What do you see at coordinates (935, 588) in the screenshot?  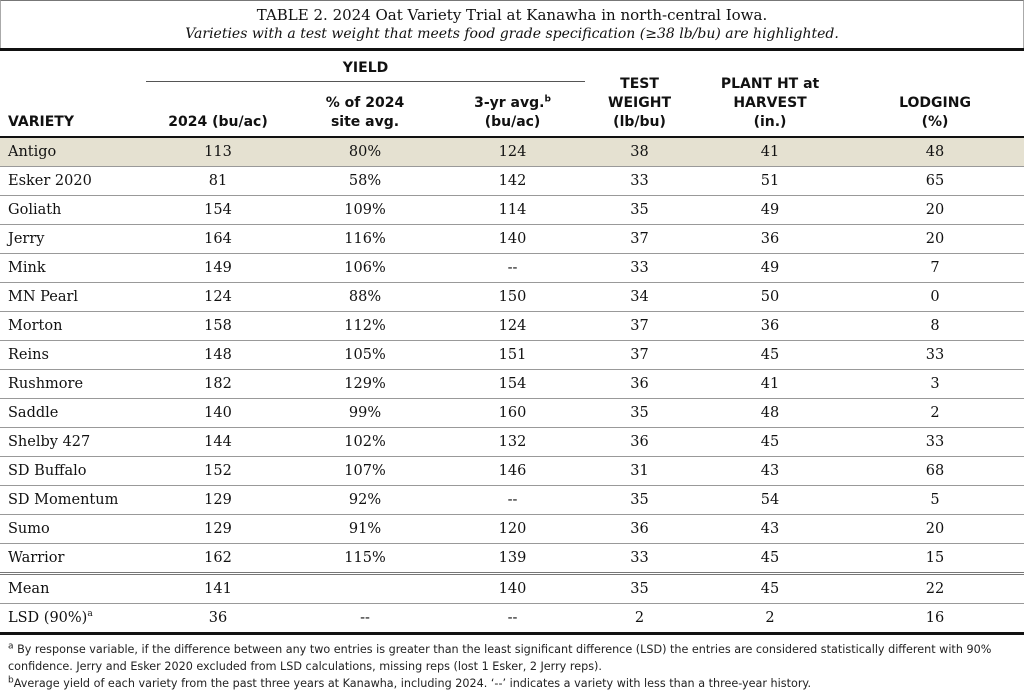 I see `row-lodging: 22` at bounding box center [935, 588].